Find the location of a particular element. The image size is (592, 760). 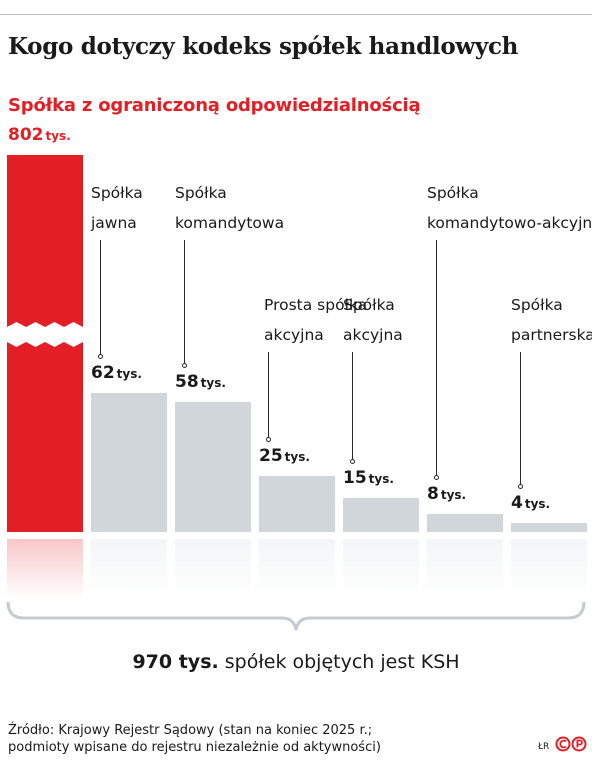

total-value: 970 tys. is located at coordinates (175, 662).